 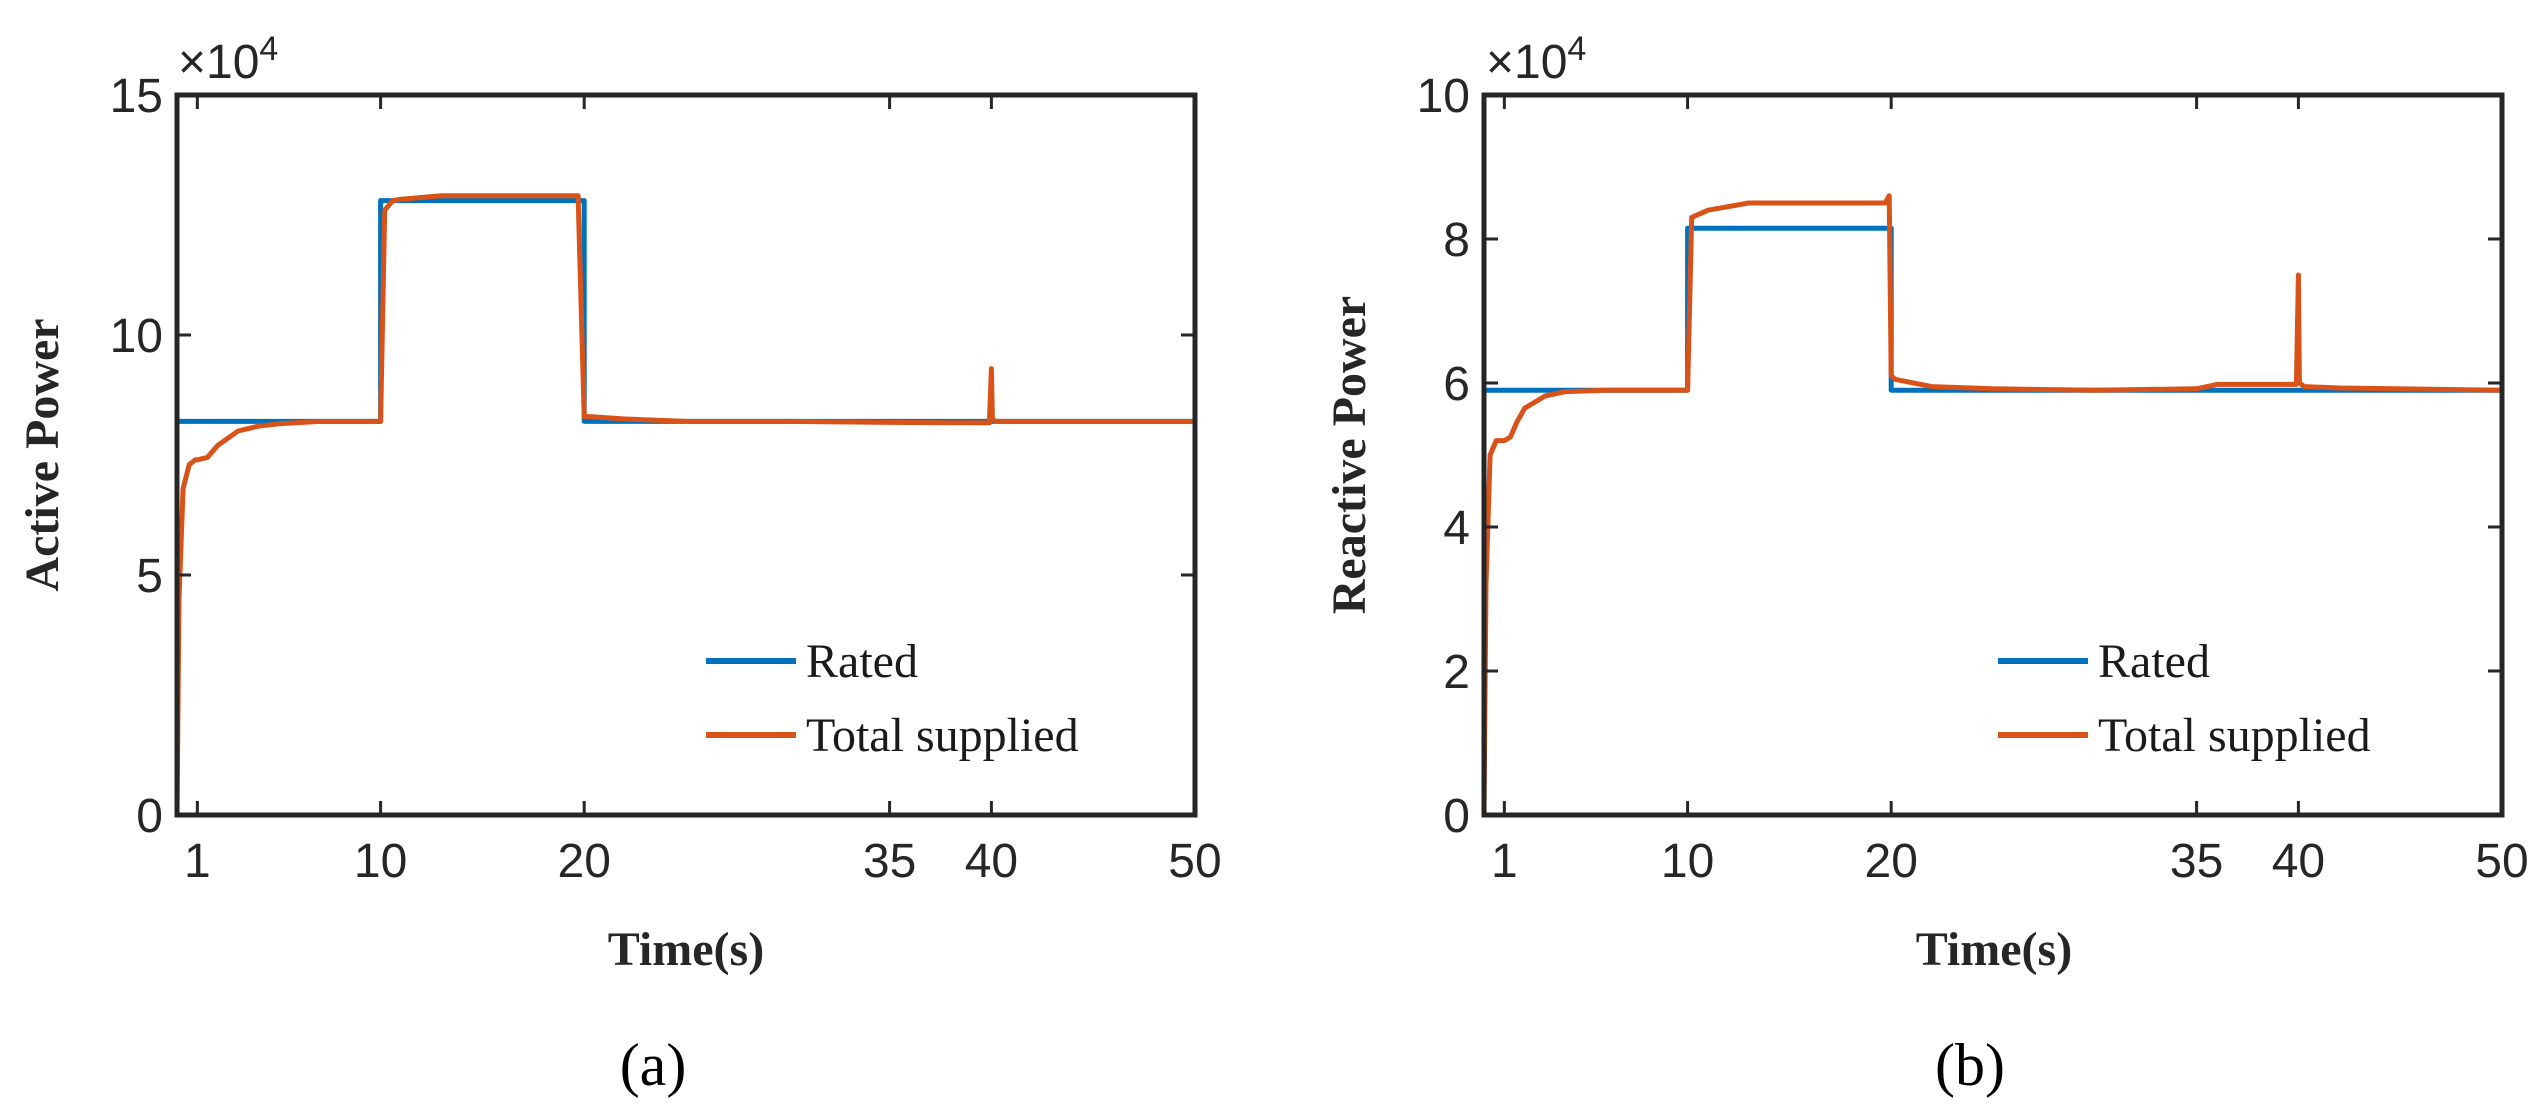 I want to click on x-tick-label-b-5: 50, so click(x=2501, y=861).